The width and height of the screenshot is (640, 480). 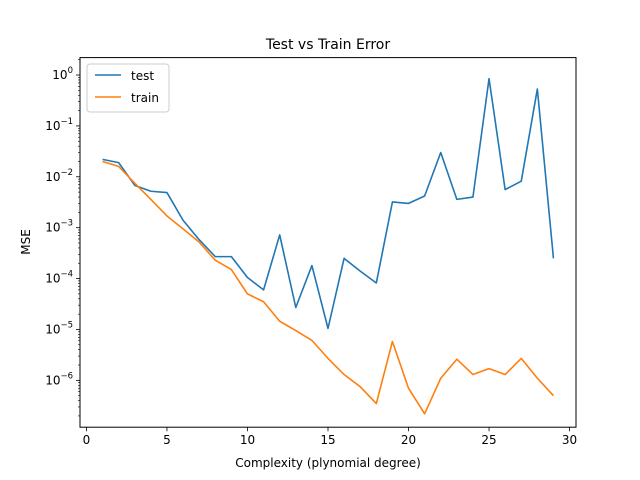 I want to click on y-axis-ticks: 10⁻⁶ 10⁻⁵ 10⁻⁴ 10⁻³ 10⁻² 10⁻¹ 10⁰, so click(x=62, y=238).